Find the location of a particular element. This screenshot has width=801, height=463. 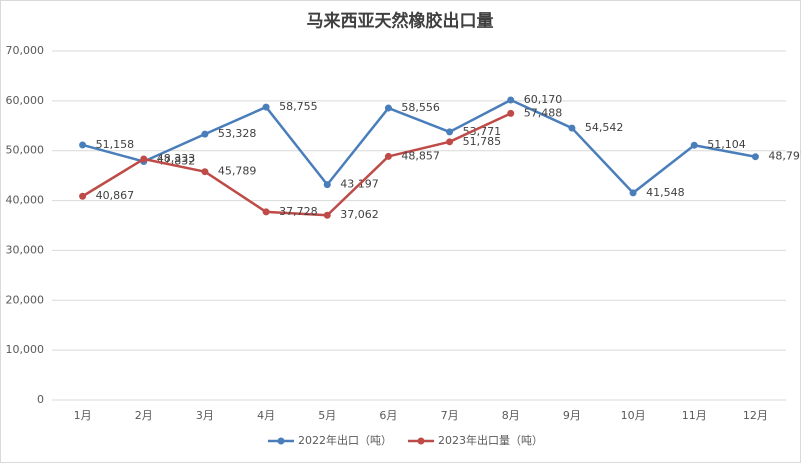

y-tick-label: 40,000 is located at coordinates (25, 200).